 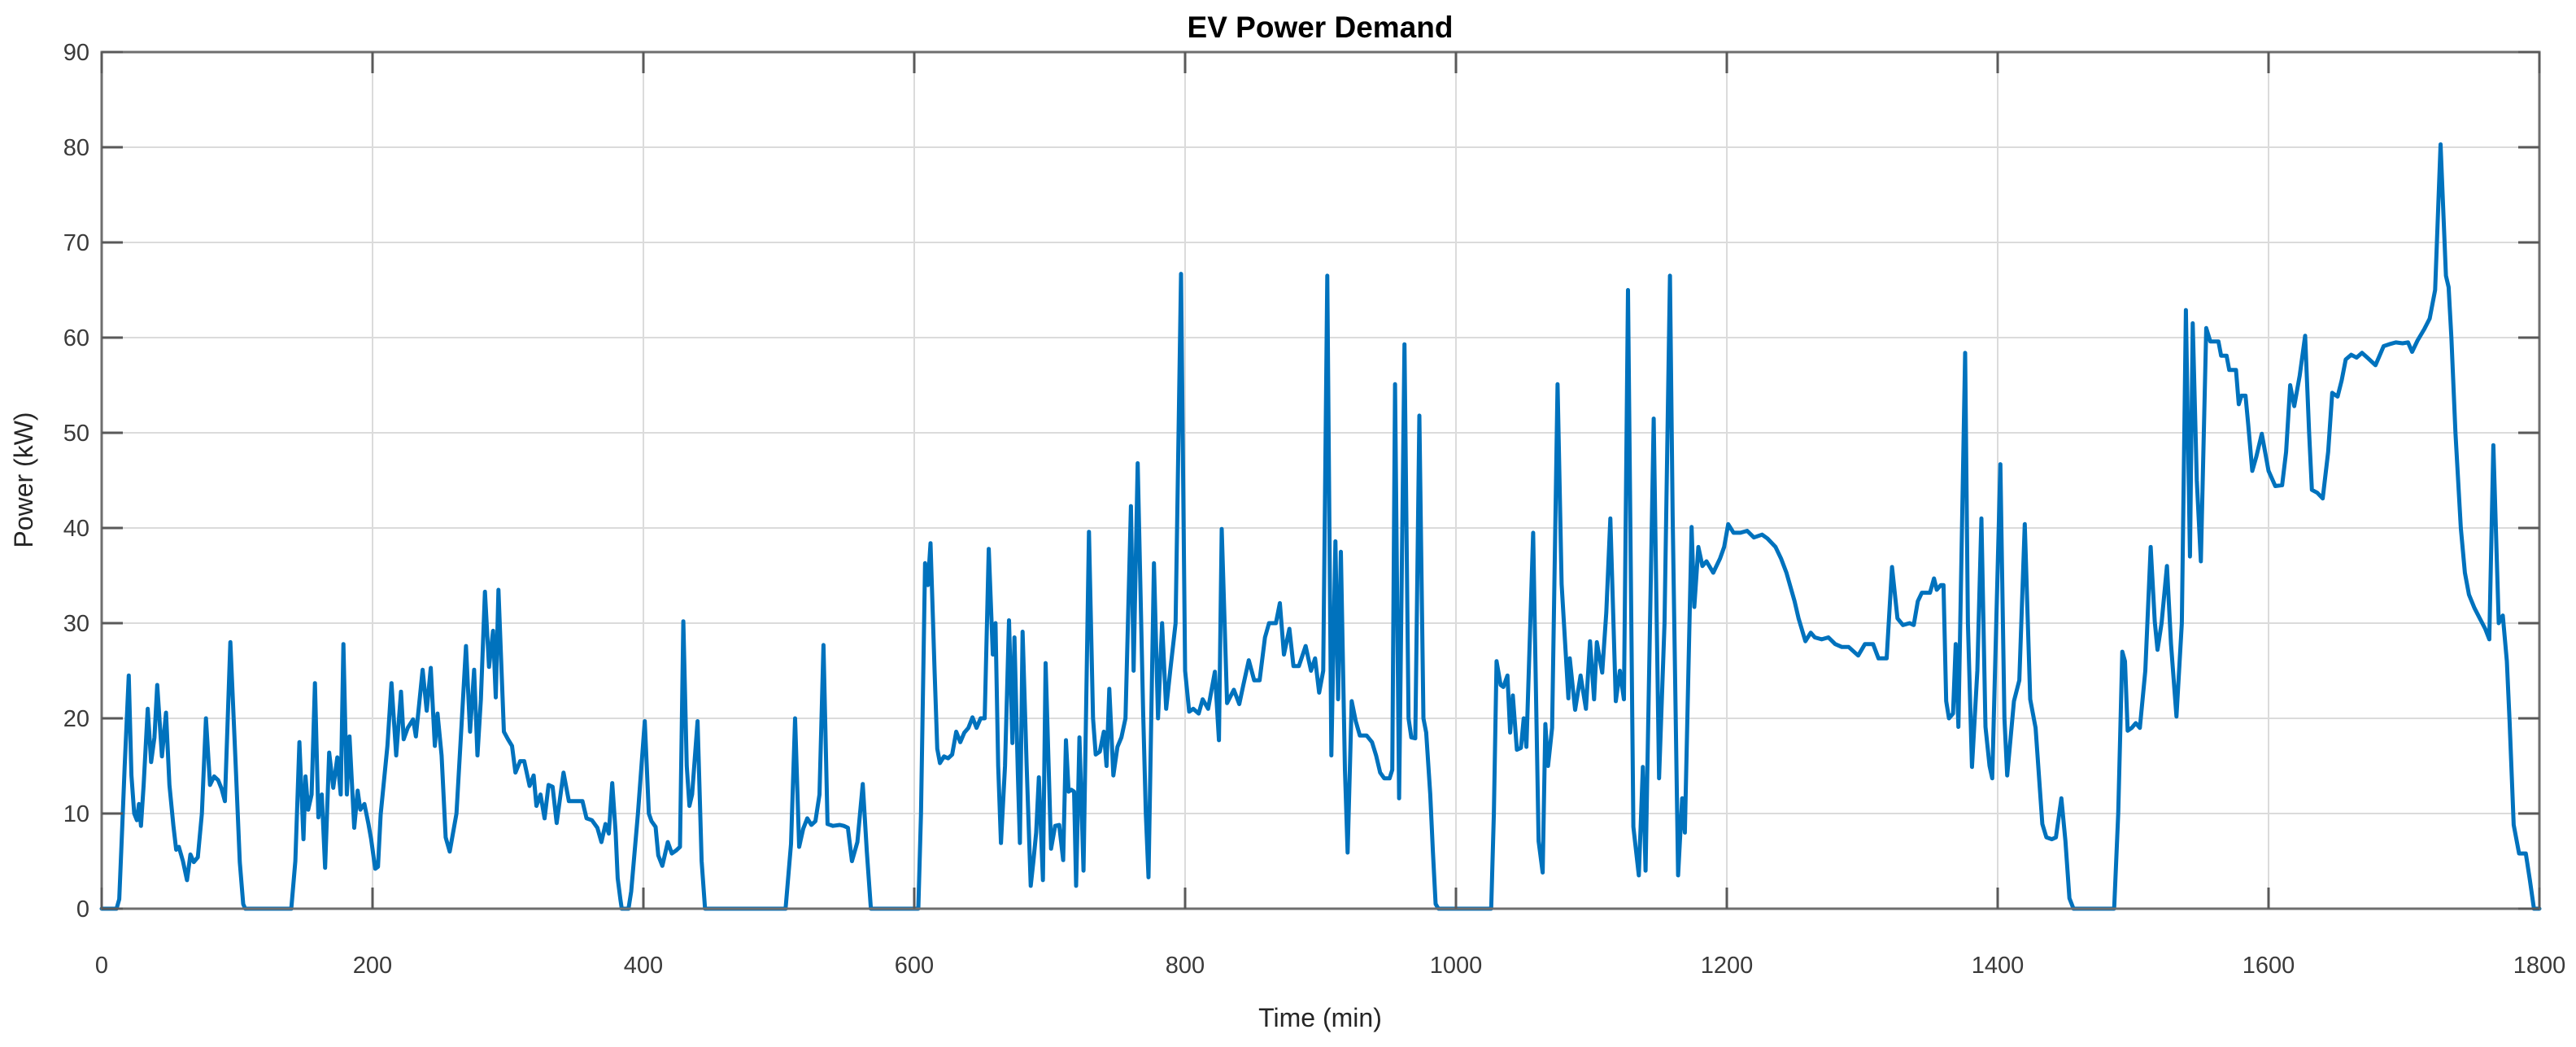 I want to click on x-axis-label: Time (min), so click(x=1320, y=1017).